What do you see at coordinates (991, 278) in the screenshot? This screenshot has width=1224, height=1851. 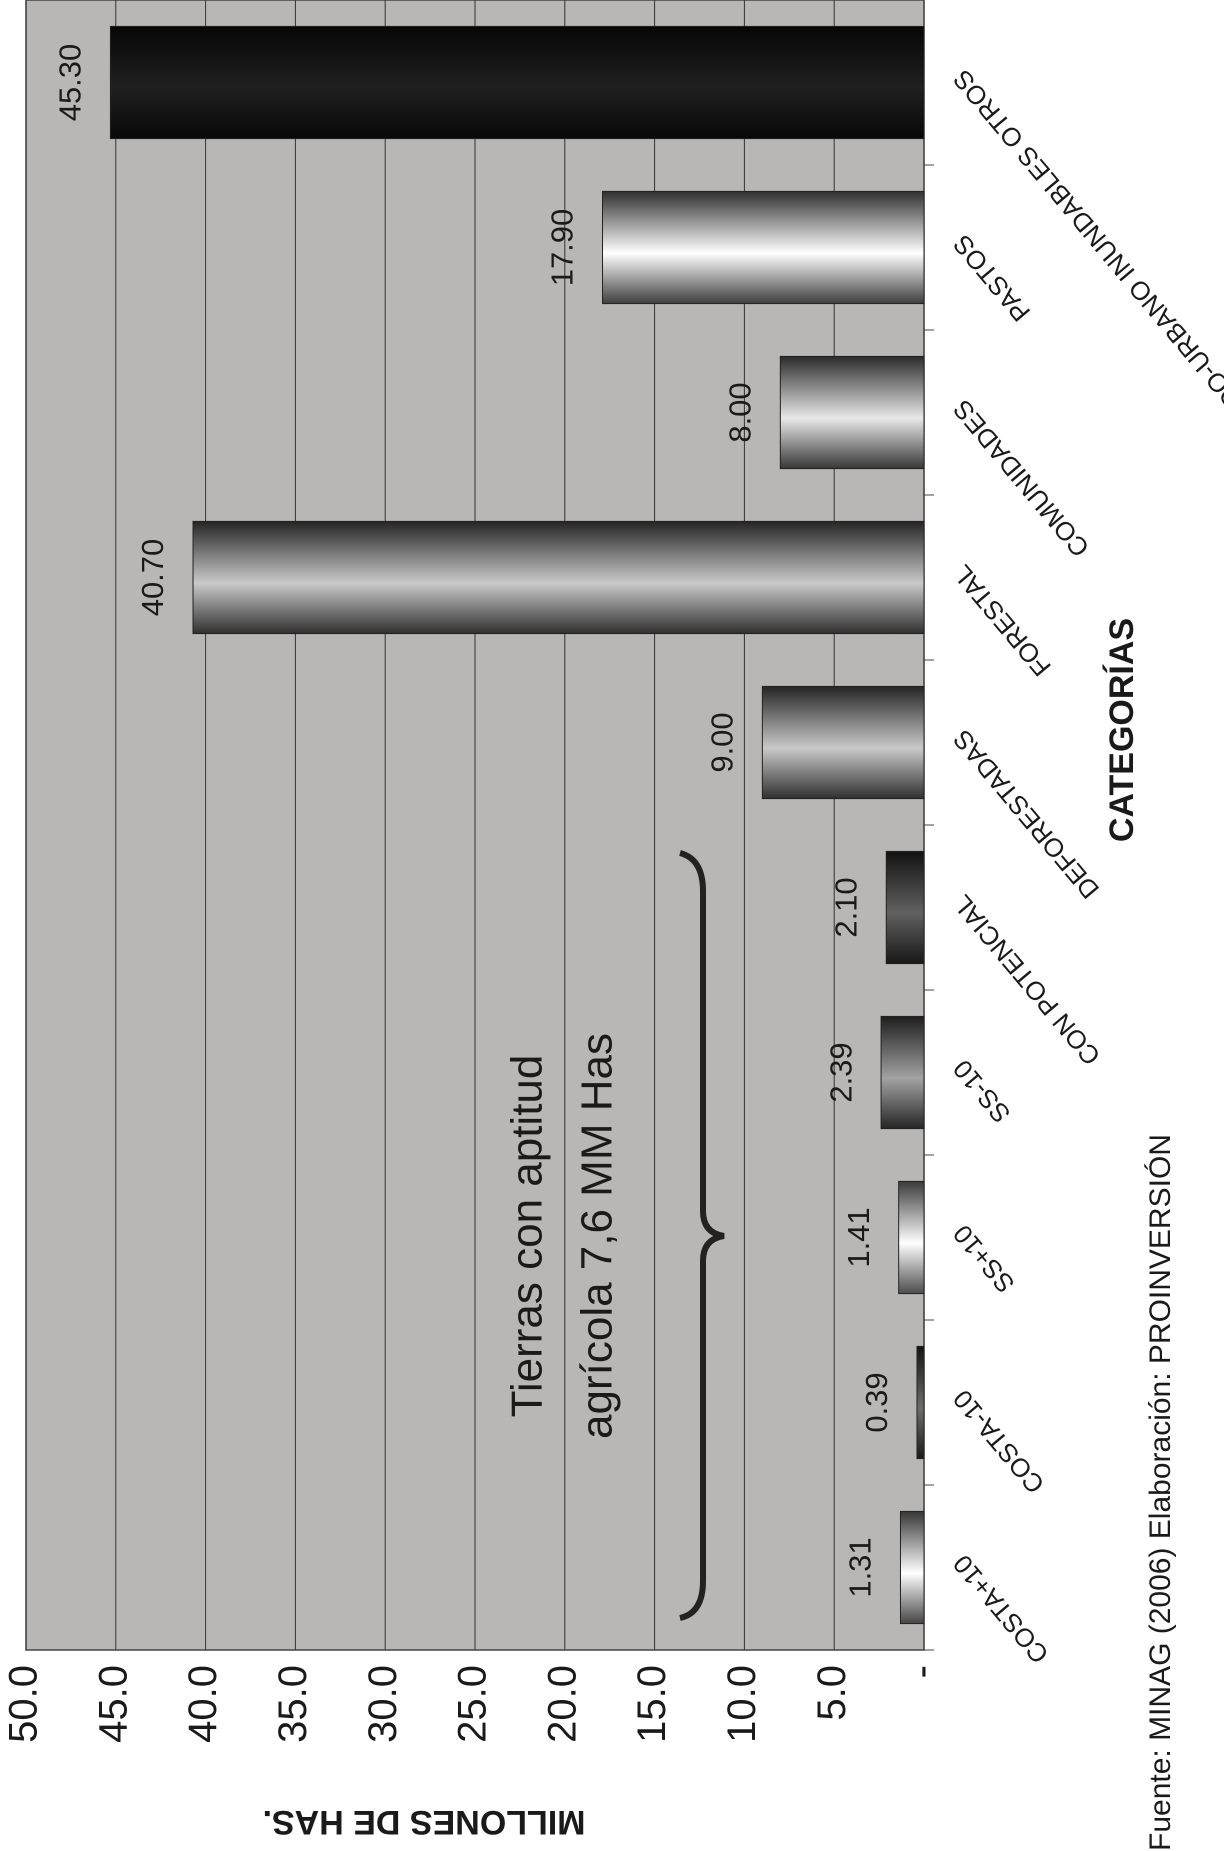 I see `x-tick-label: PASTOS` at bounding box center [991, 278].